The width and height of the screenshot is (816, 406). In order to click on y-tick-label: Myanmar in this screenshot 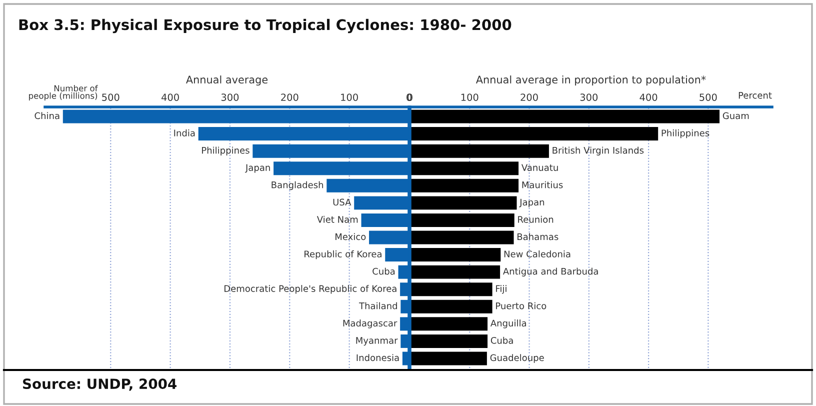, I will do `click(377, 341)`.